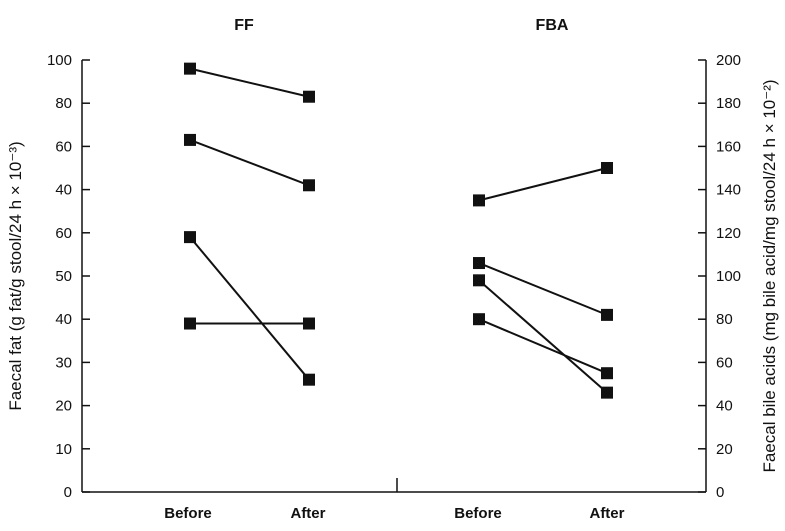 Image resolution: width=785 pixels, height=531 pixels. What do you see at coordinates (63, 449) in the screenshot?
I see `left-tick-label: 10` at bounding box center [63, 449].